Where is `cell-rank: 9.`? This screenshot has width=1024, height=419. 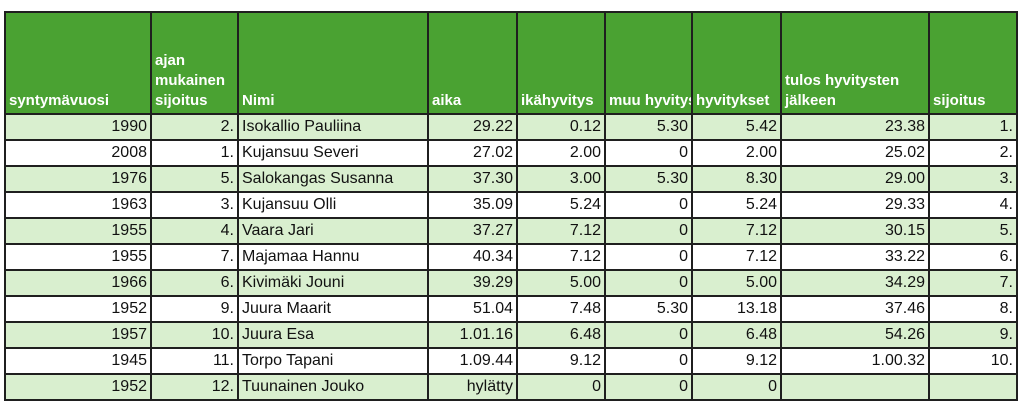 cell-rank: 9. is located at coordinates (973, 335).